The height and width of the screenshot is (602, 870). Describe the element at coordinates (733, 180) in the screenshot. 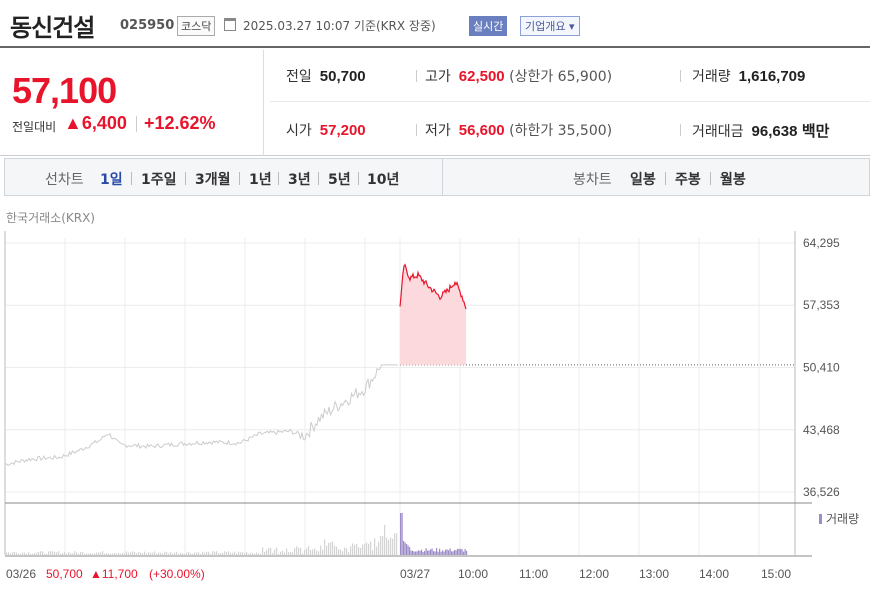

I see `candle-monthly: 월봉` at that location.